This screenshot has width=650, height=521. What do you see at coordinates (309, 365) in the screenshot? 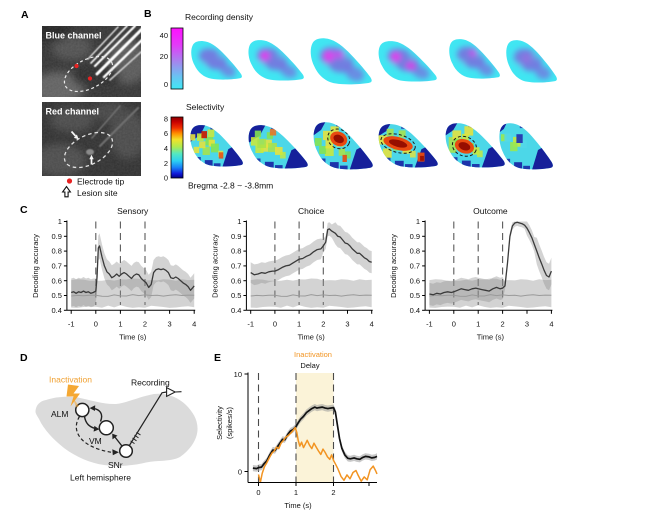
I see `svg-text: Delay` at bounding box center [309, 365].